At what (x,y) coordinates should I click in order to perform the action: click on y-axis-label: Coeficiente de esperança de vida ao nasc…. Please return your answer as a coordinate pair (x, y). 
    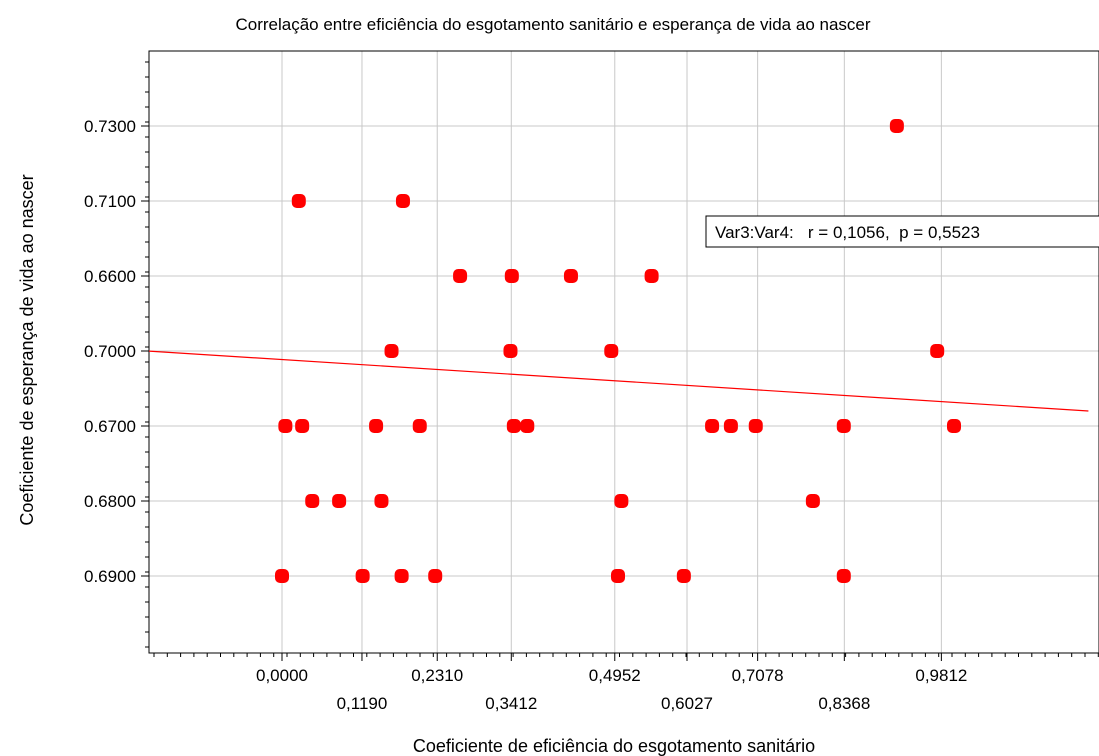
    Looking at the image, I should click on (27, 349).